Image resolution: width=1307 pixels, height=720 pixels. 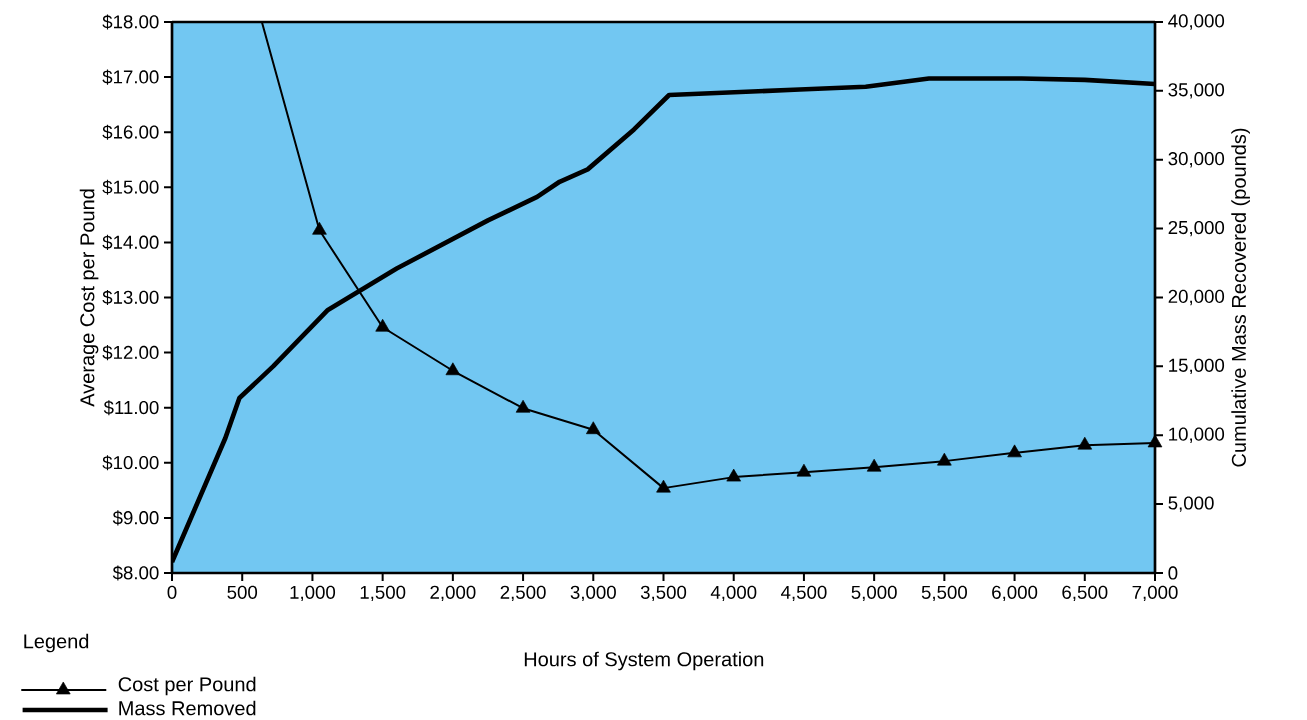 I want to click on legend-title: Legend, so click(x=56, y=643).